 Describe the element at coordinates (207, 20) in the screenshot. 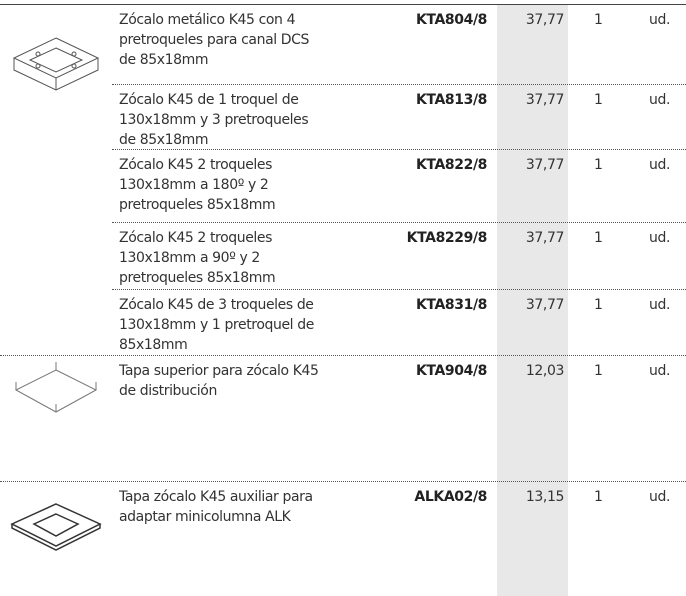

I see `description-line: Zócalo metálico K45 con 4` at that location.